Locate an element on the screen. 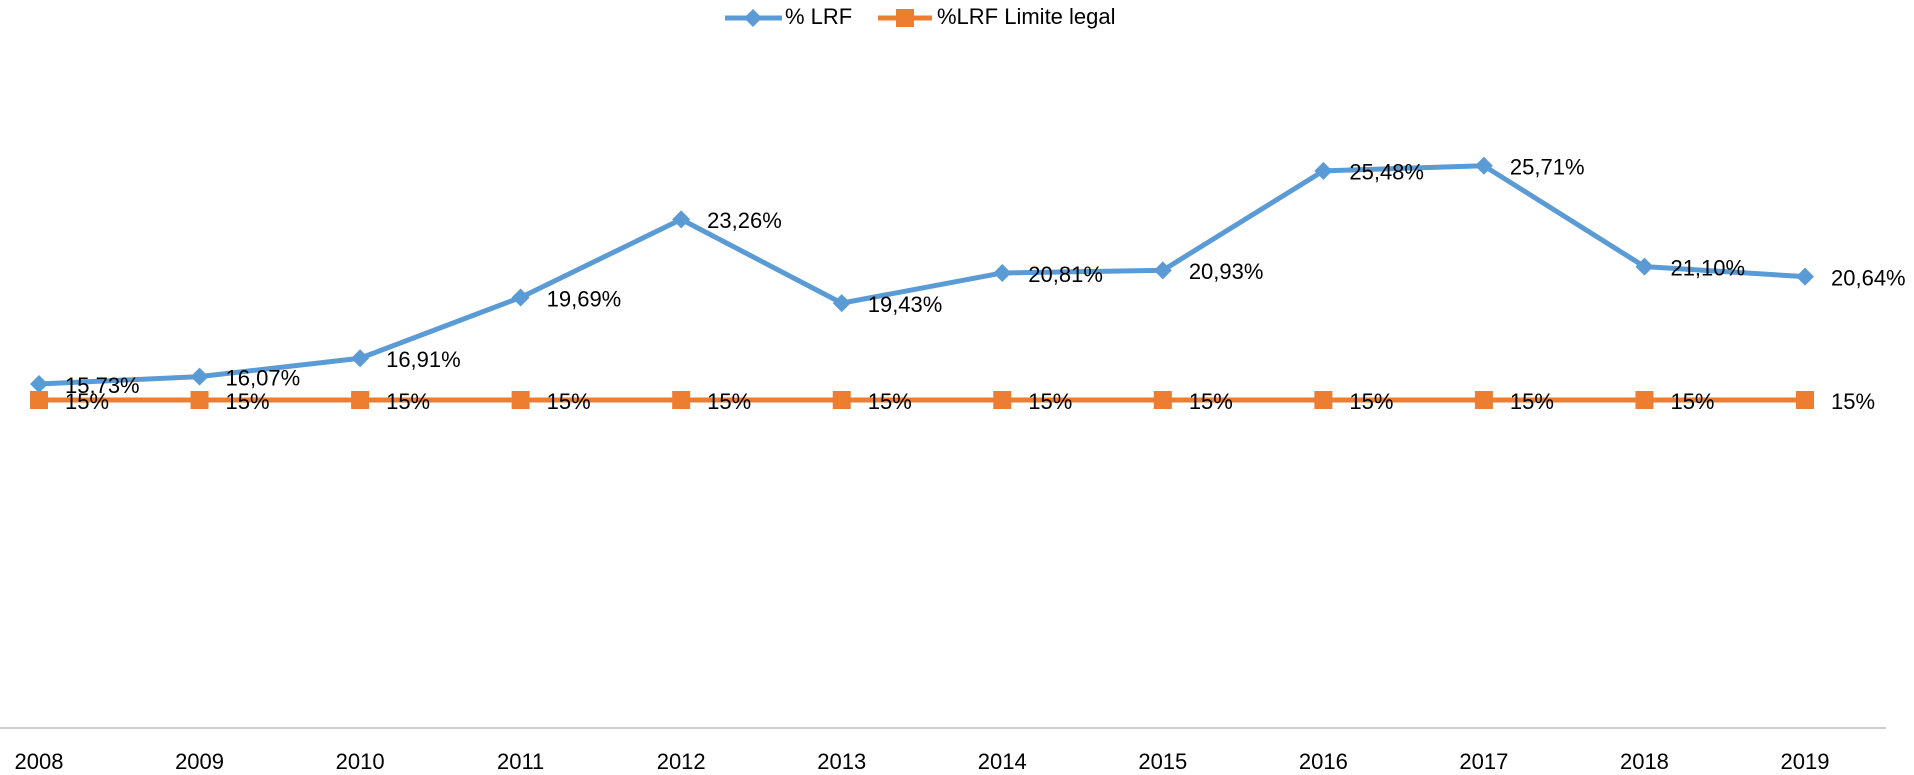 This screenshot has height=775, width=1914. data-label: 20,81% is located at coordinates (1065, 274).